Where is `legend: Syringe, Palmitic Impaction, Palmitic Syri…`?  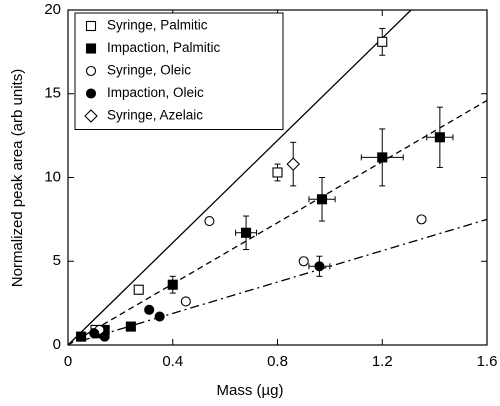
legend: Syringe, Palmitic Impaction, Palmitic Syri… is located at coordinates (179, 71).